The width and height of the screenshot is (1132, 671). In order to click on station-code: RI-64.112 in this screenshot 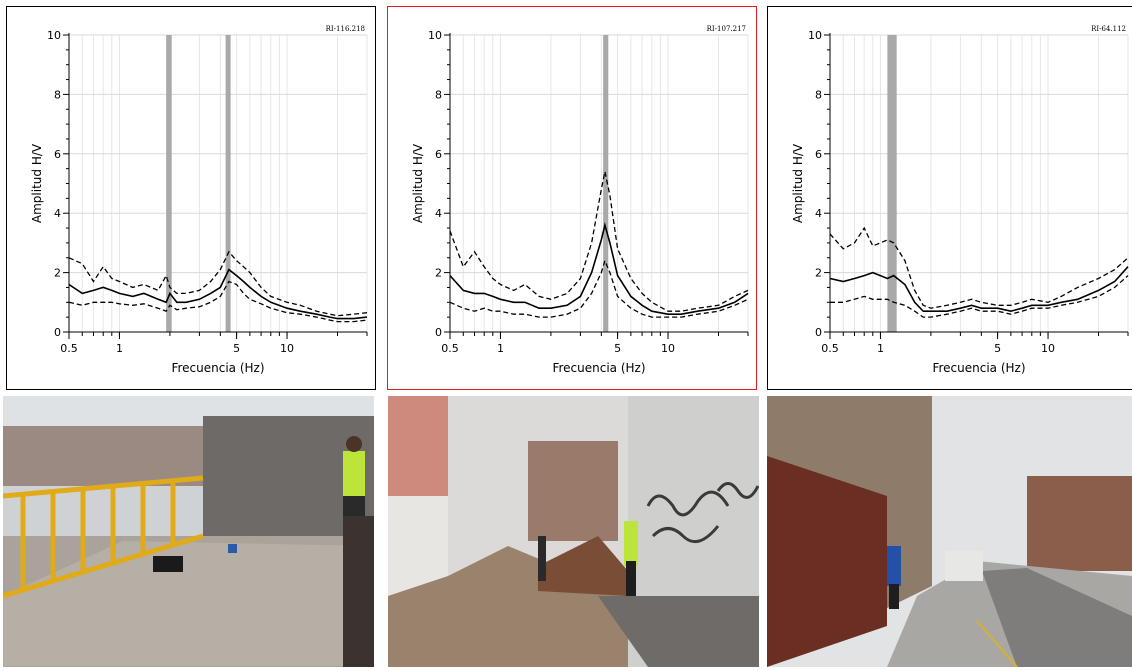, I will do `click(1108, 29)`.